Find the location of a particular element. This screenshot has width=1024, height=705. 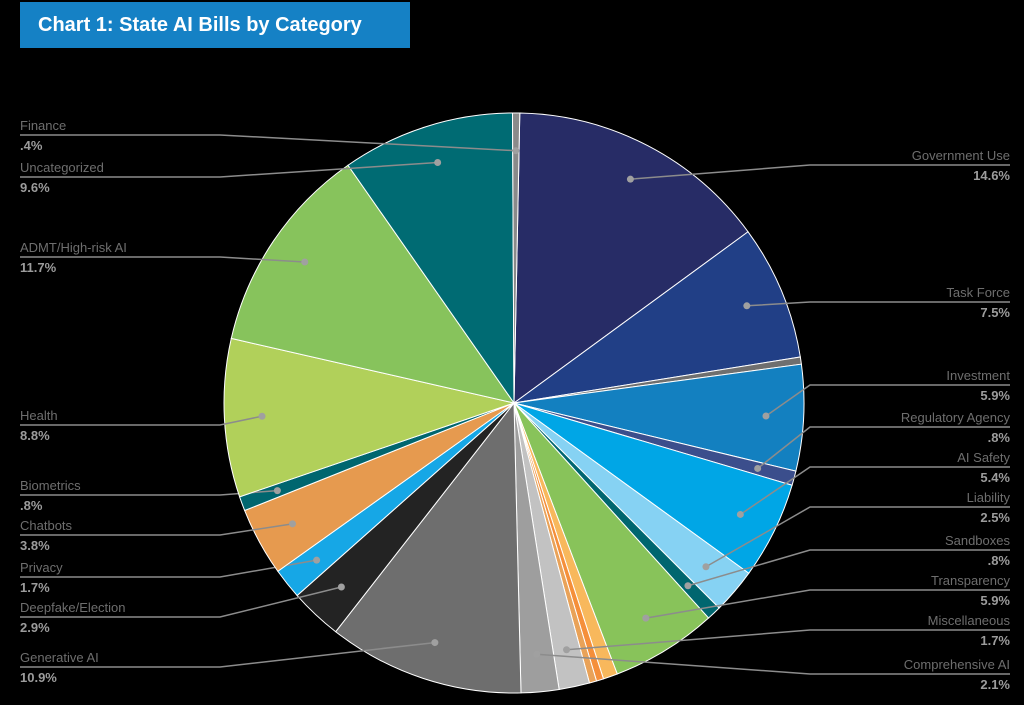

slice-label: Government Use 14.6% is located at coordinates (961, 165).